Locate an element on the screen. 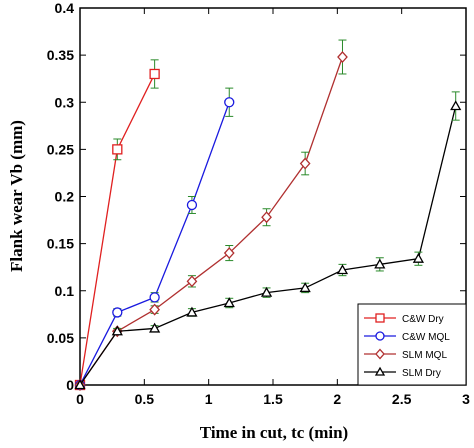 Image resolution: width=474 pixels, height=448 pixels. legend-entry: C&W MQL is located at coordinates (407, 337).